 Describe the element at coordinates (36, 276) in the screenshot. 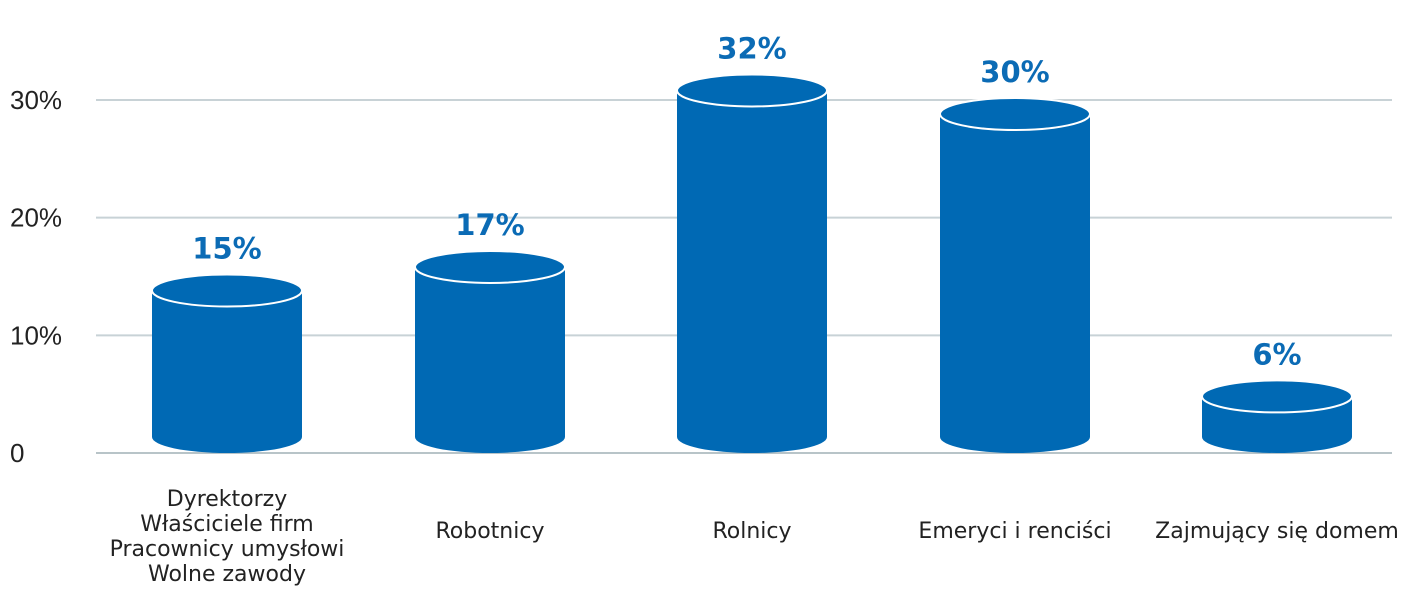

I see `y-axis-ticks: 0 10% 20% 30%` at that location.